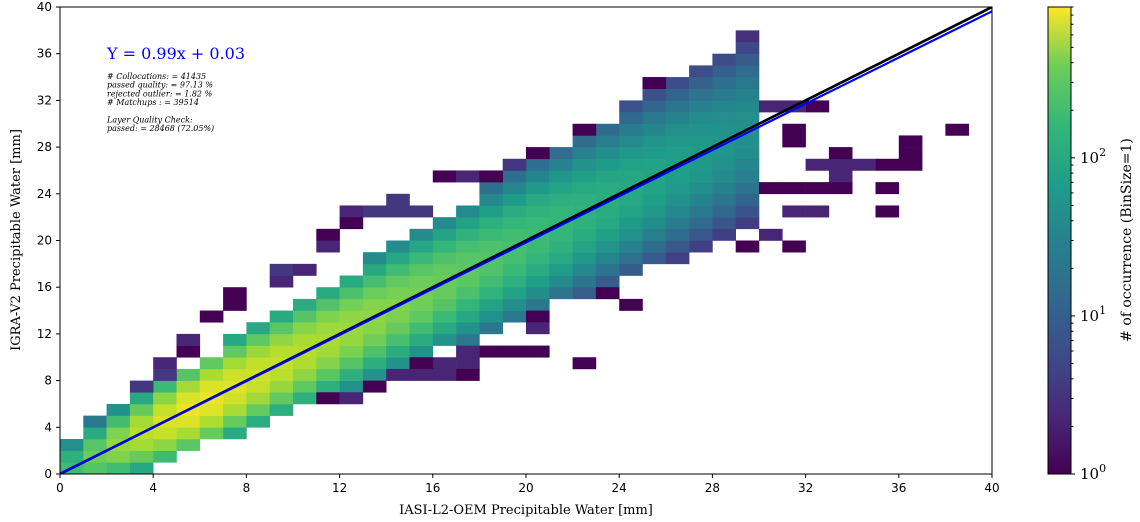 Image resolution: width=1140 pixels, height=522 pixels. What do you see at coordinates (339, 488) in the screenshot?
I see `x-tick-label: 12` at bounding box center [339, 488].